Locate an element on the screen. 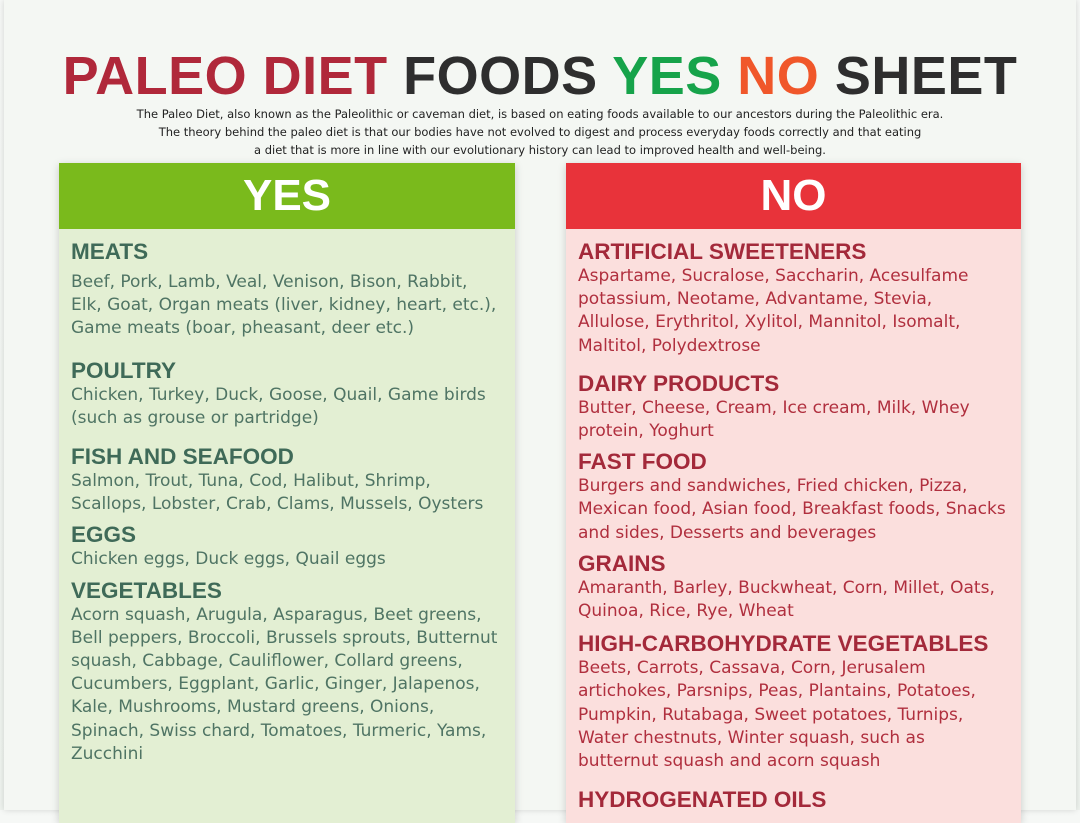 Image resolution: width=1080 pixels, height=823 pixels. title-part-foods: FOODS is located at coordinates (500, 76).